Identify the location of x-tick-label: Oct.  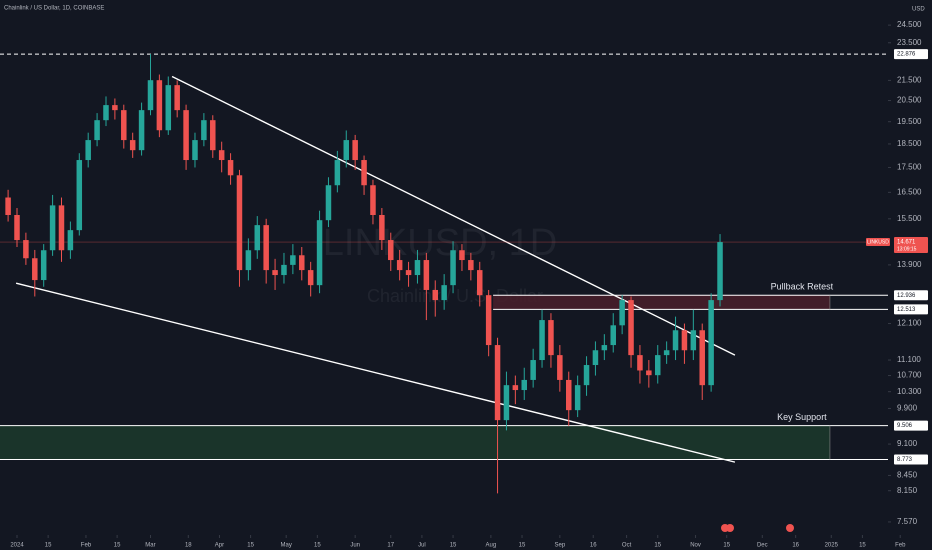
(627, 546).